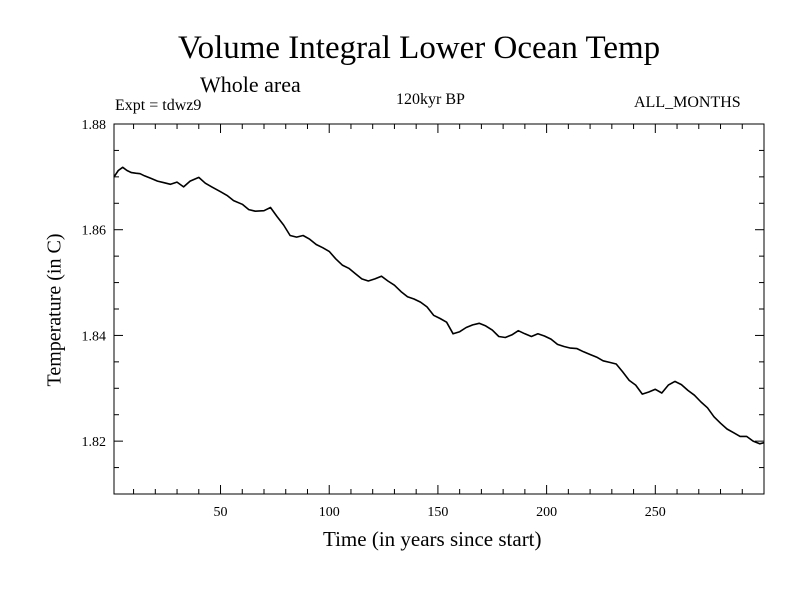  I want to click on chart-title: Volume Integral Lower Ocean Temp, so click(419, 48).